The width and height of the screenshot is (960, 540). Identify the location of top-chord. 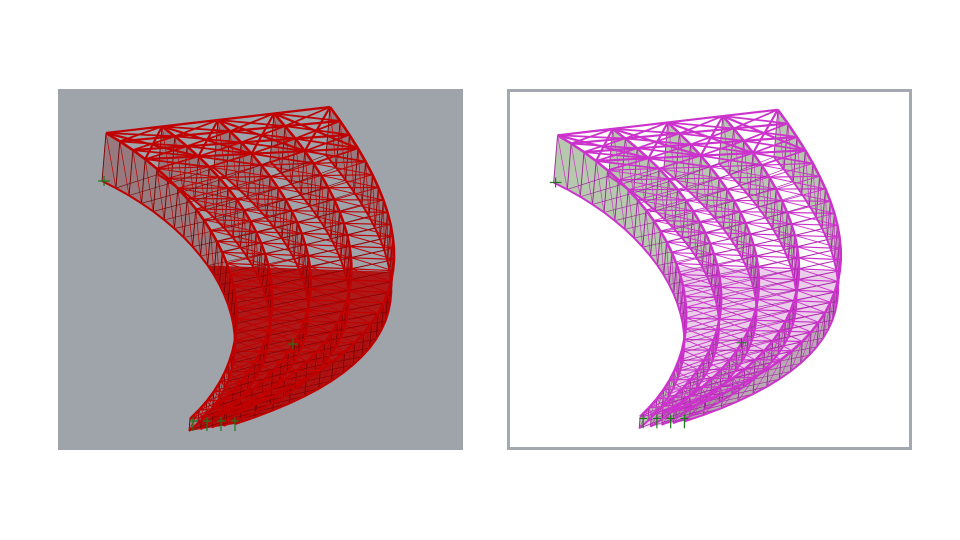
(737, 264).